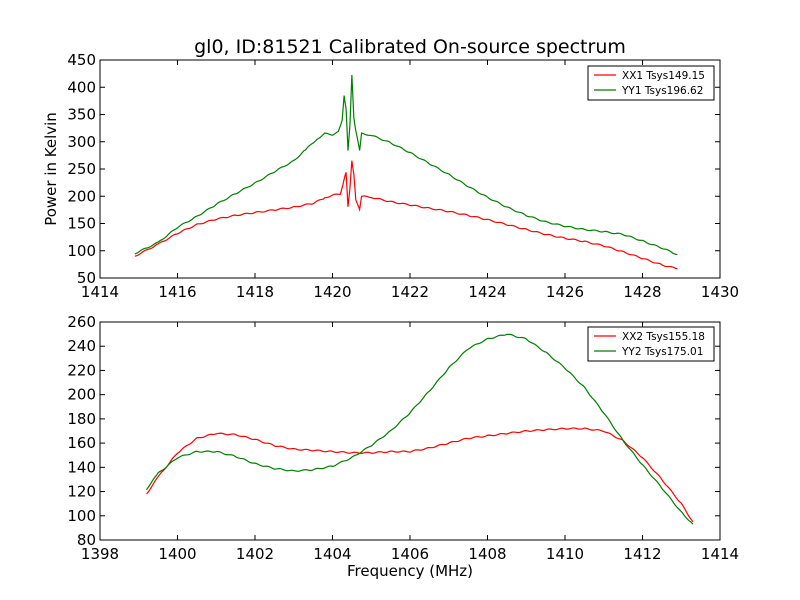  I want to click on y-tick-label: 50, so click(86, 278).